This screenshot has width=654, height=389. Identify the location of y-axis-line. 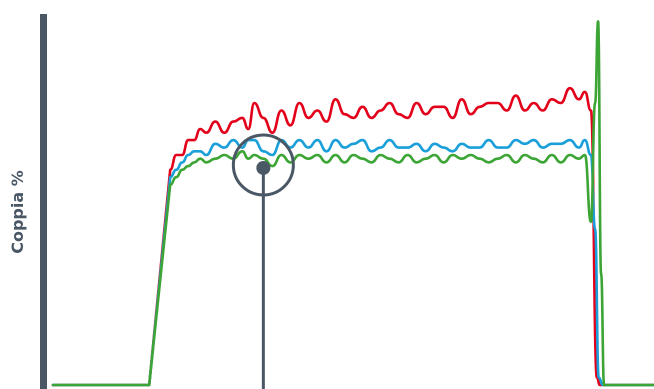
(43, 201).